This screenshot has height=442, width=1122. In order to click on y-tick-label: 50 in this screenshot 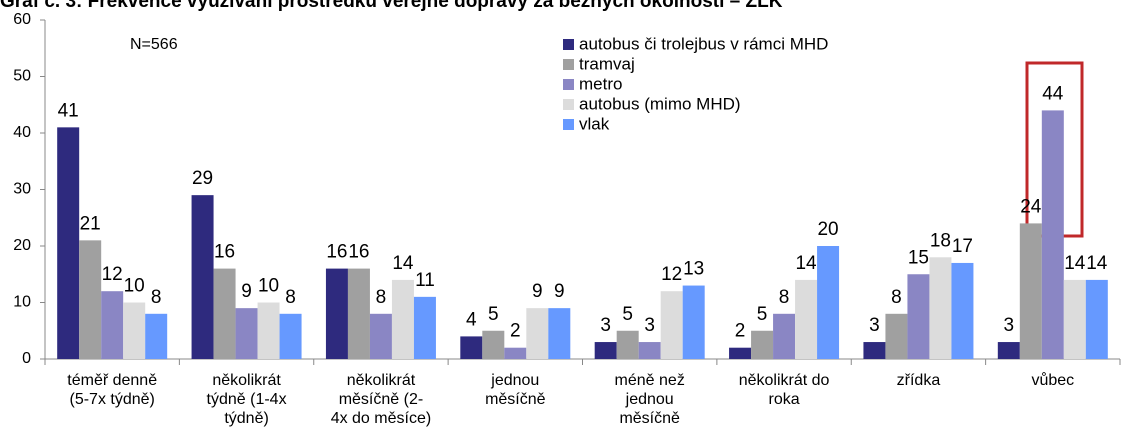, I will do `click(22, 76)`.